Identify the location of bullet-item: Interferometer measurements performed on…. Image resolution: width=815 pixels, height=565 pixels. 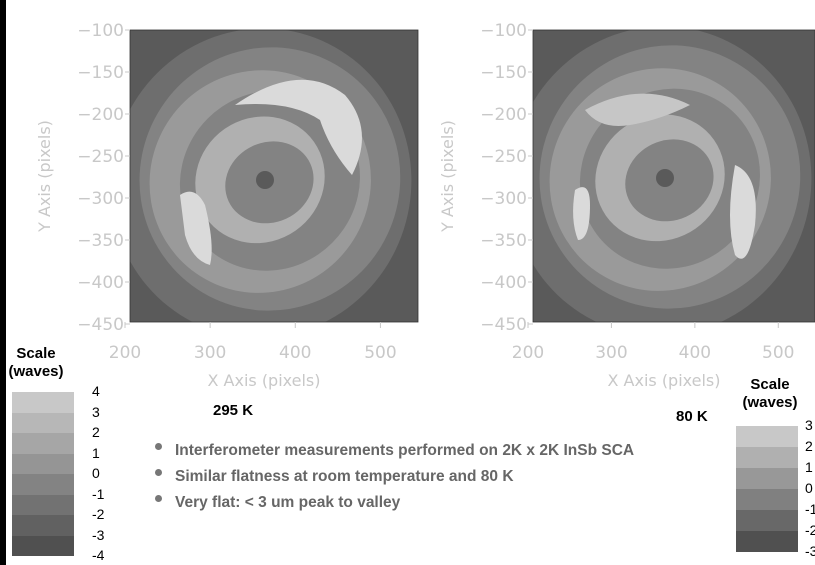
(435, 451).